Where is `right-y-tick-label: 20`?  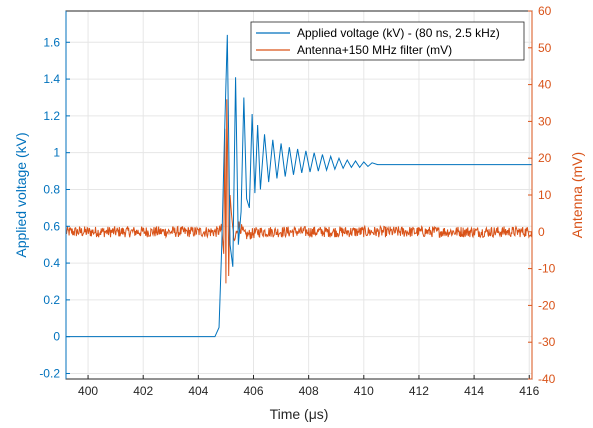 right-y-tick-label: 20 is located at coordinates (545, 158).